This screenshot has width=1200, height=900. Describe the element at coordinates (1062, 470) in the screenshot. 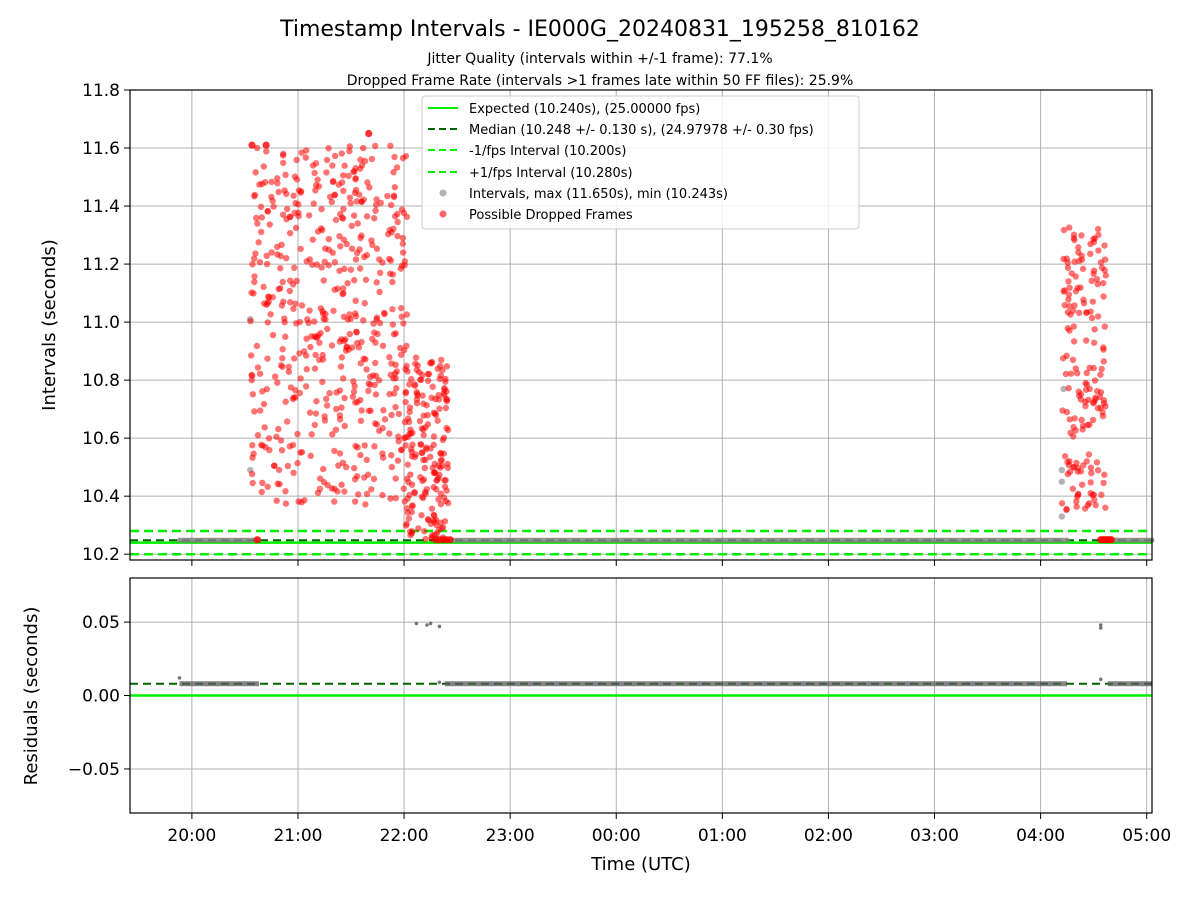

I see `intervals-normal-point` at that location.